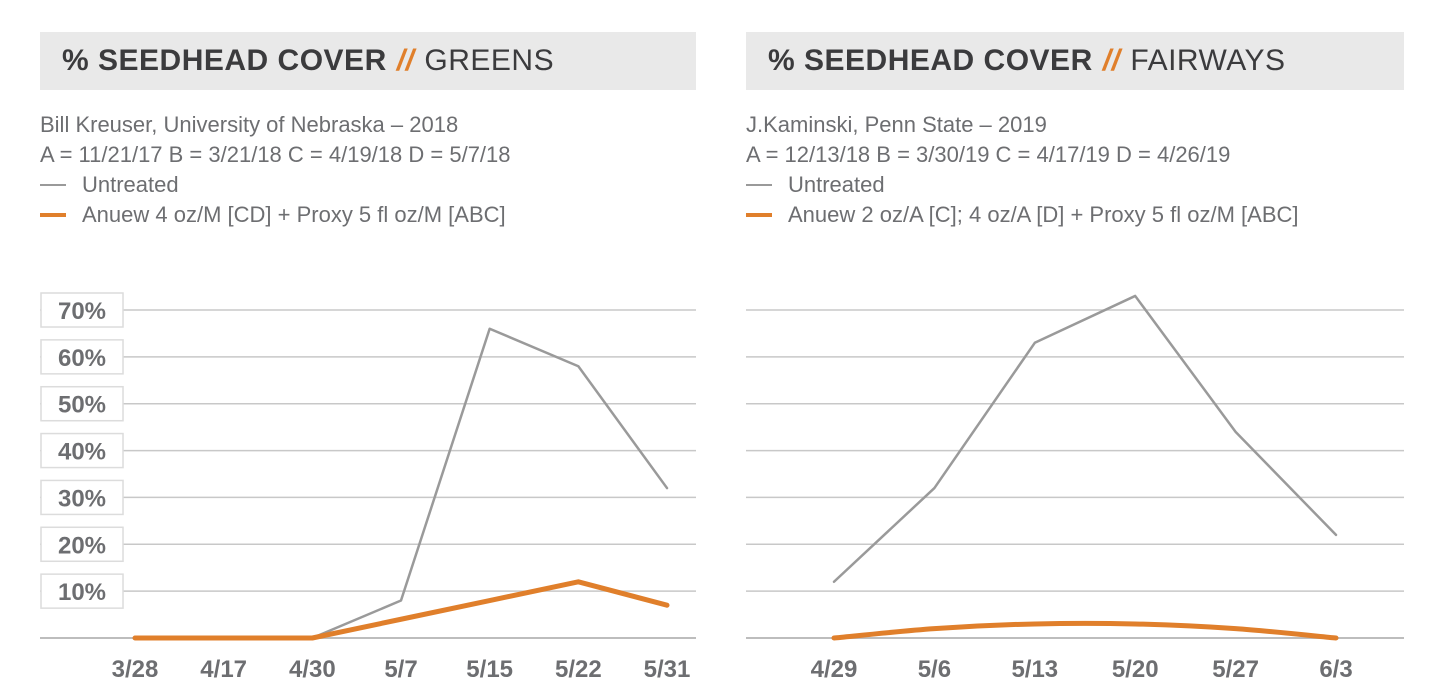 This screenshot has height=692, width=1444. What do you see at coordinates (82, 311) in the screenshot?
I see `y-tick-label: 70%` at bounding box center [82, 311].